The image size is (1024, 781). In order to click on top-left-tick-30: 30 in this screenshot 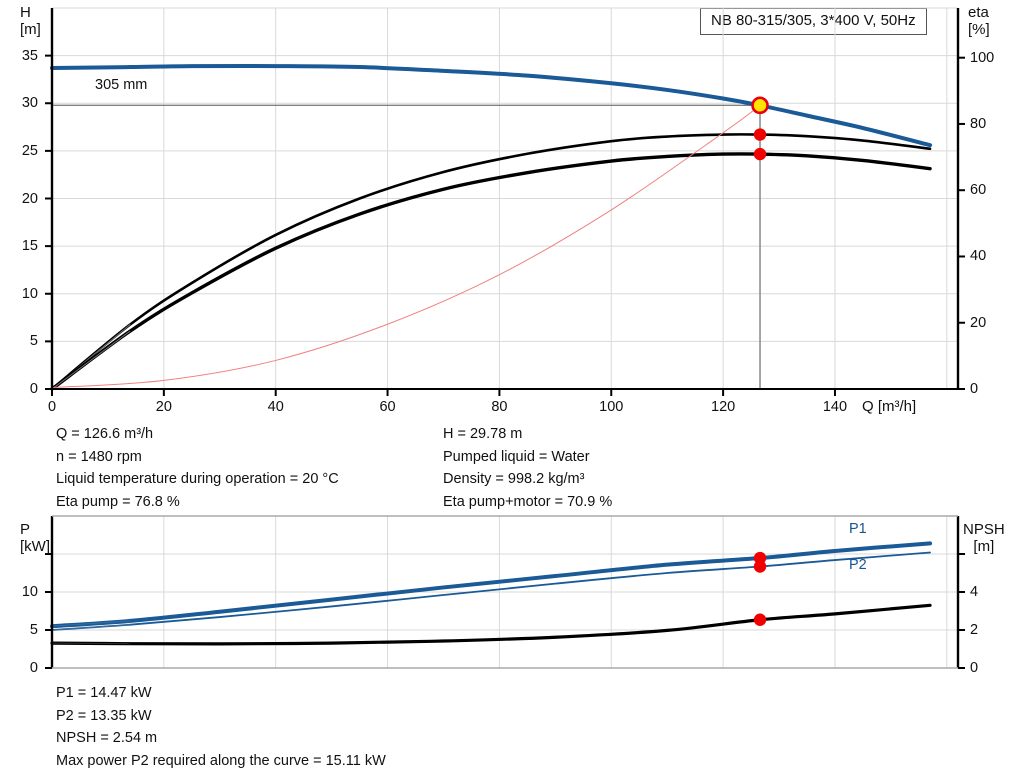, I will do `click(29, 103)`.